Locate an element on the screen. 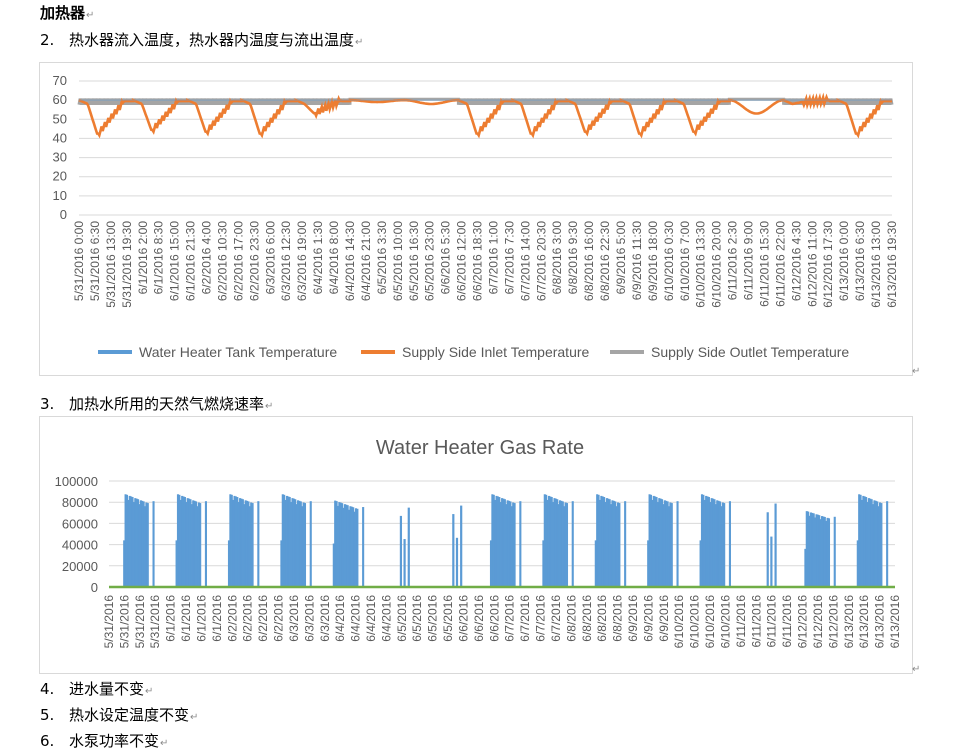  x-tick-label: 6/8/2016 16:00 is located at coordinates (589, 261).